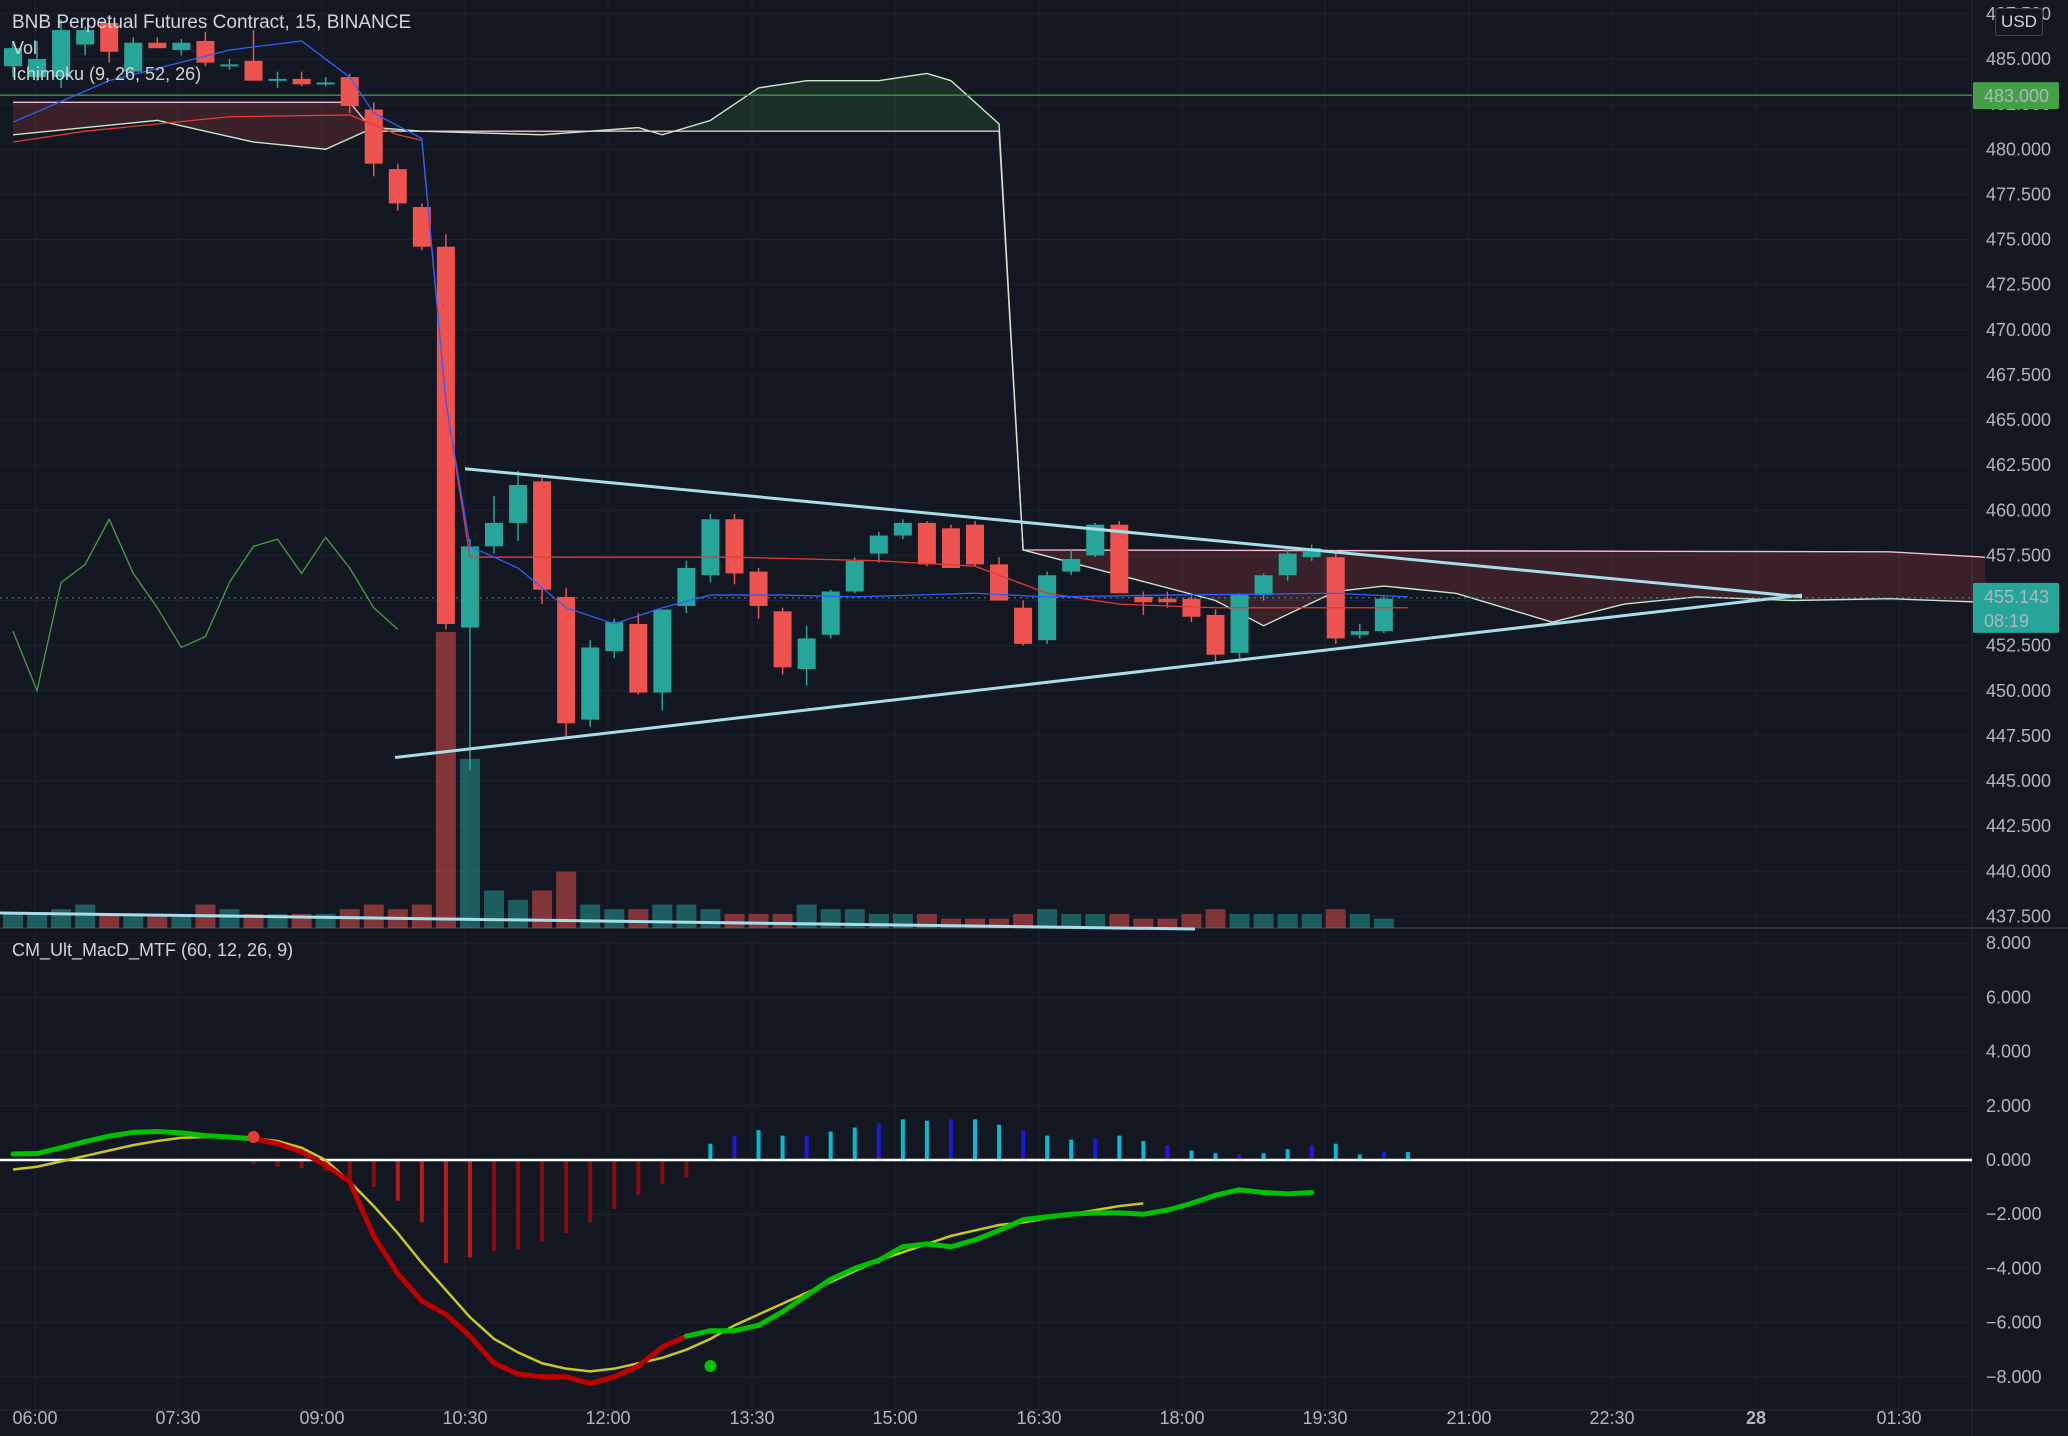  What do you see at coordinates (1468, 1418) in the screenshot?
I see `time-axis-label: 21:00` at bounding box center [1468, 1418].